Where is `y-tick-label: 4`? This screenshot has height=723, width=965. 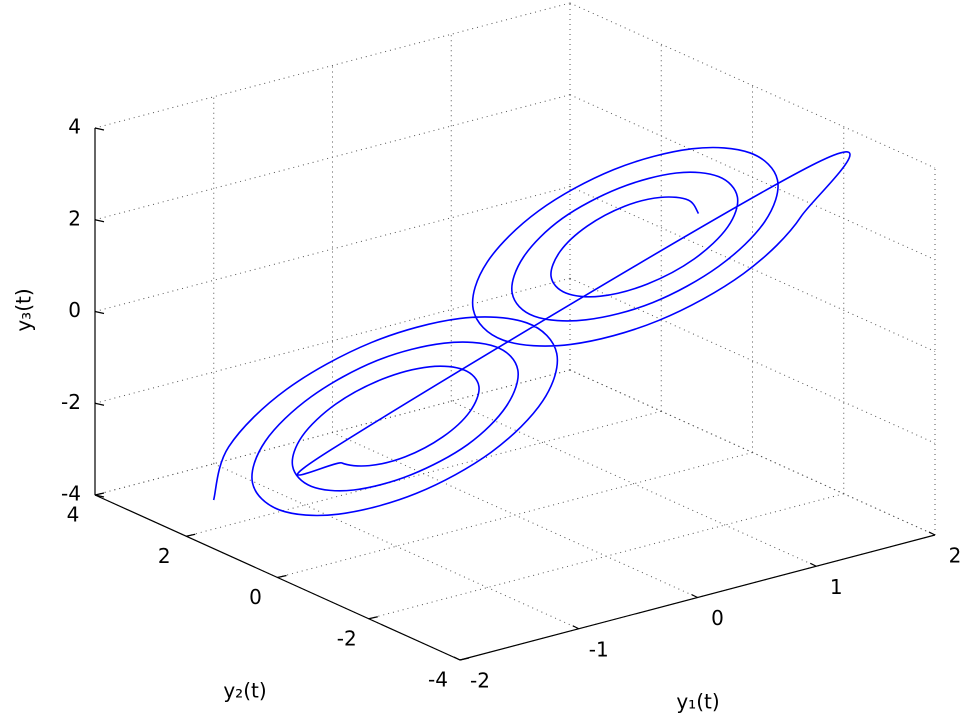
y-tick-label: 4 is located at coordinates (73, 515).